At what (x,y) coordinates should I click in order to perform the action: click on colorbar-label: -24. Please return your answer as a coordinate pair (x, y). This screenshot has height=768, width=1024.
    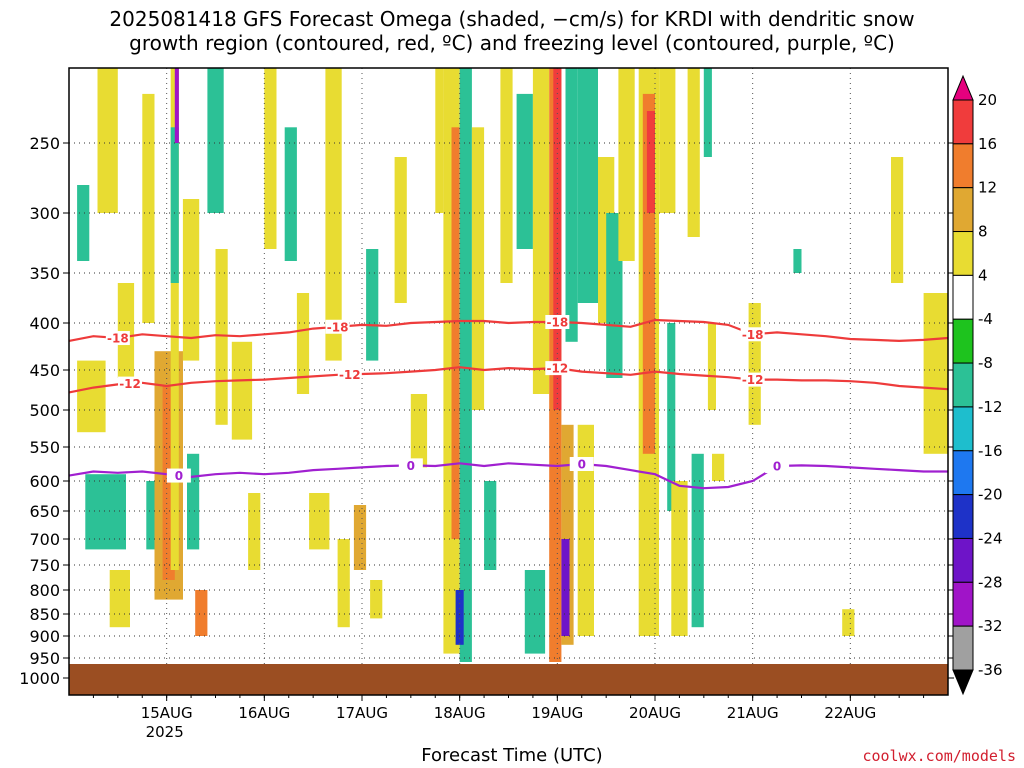
    Looking at the image, I should click on (990, 539).